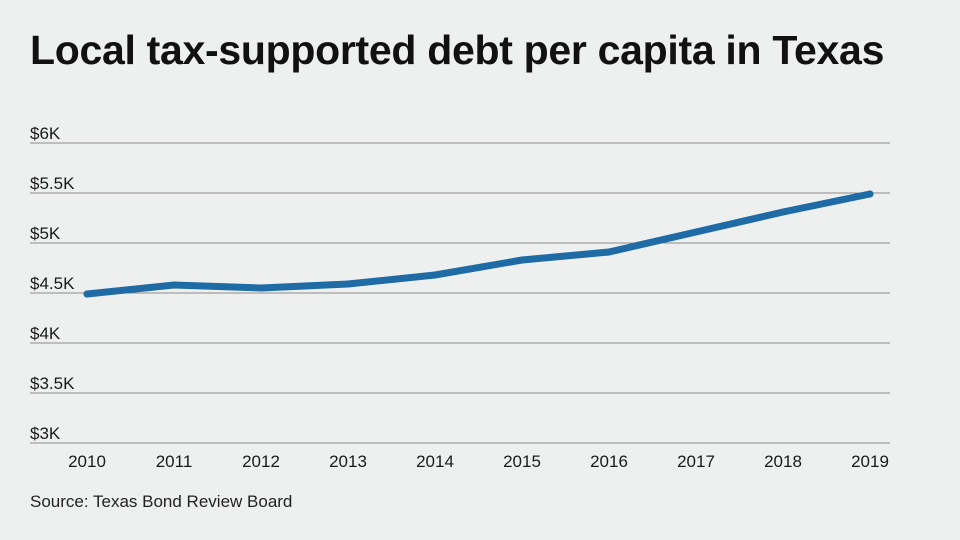  I want to click on y-axis-tick-labels: $6K $5.5K $5K $4.5K $4K $3.5K $3K, so click(52, 283).